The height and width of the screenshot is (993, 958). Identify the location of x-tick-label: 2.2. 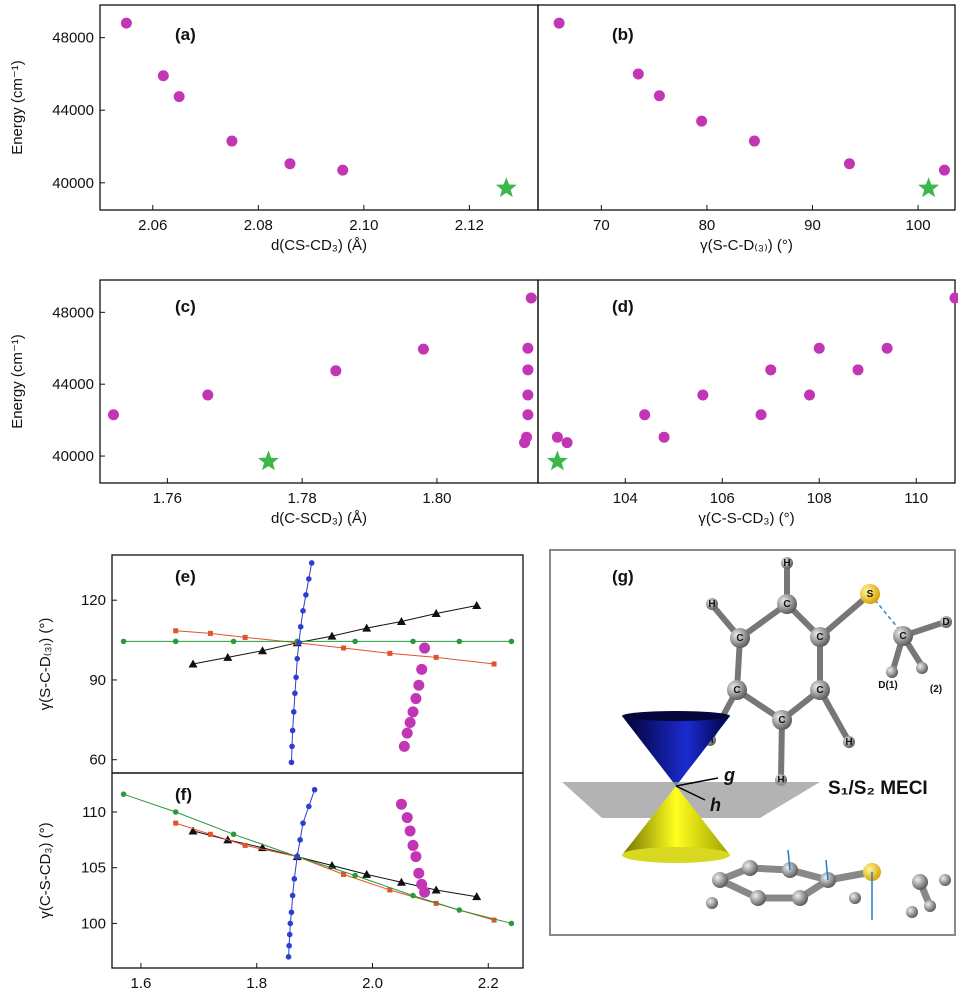
(488, 981).